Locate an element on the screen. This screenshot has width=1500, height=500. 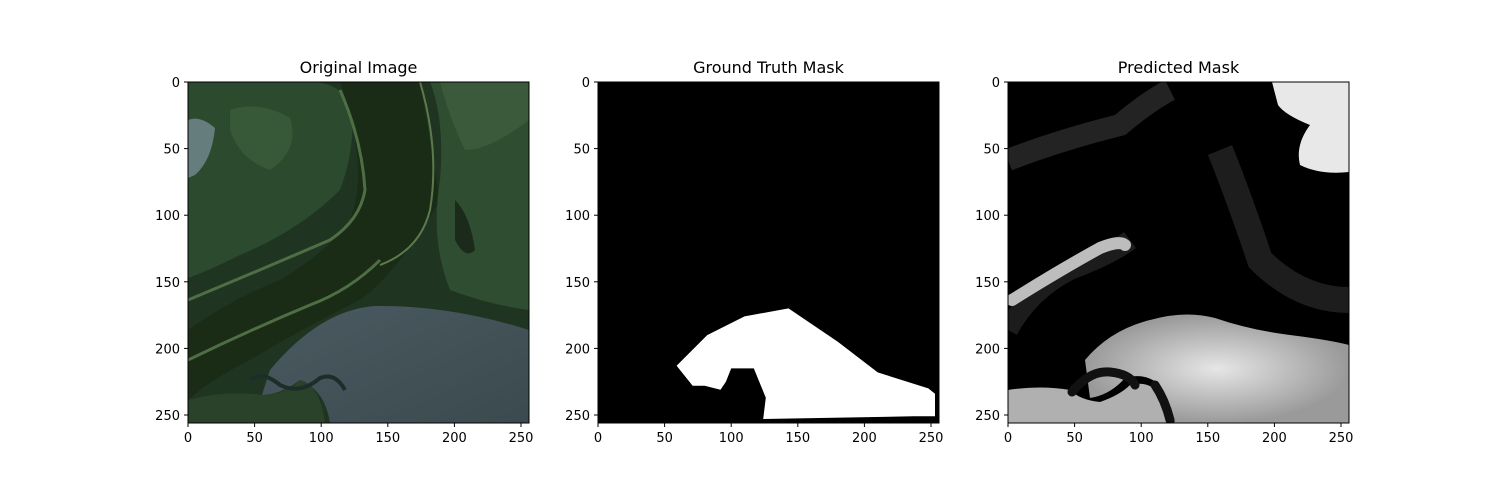
panel-title: Original Image is located at coordinates (359, 67).